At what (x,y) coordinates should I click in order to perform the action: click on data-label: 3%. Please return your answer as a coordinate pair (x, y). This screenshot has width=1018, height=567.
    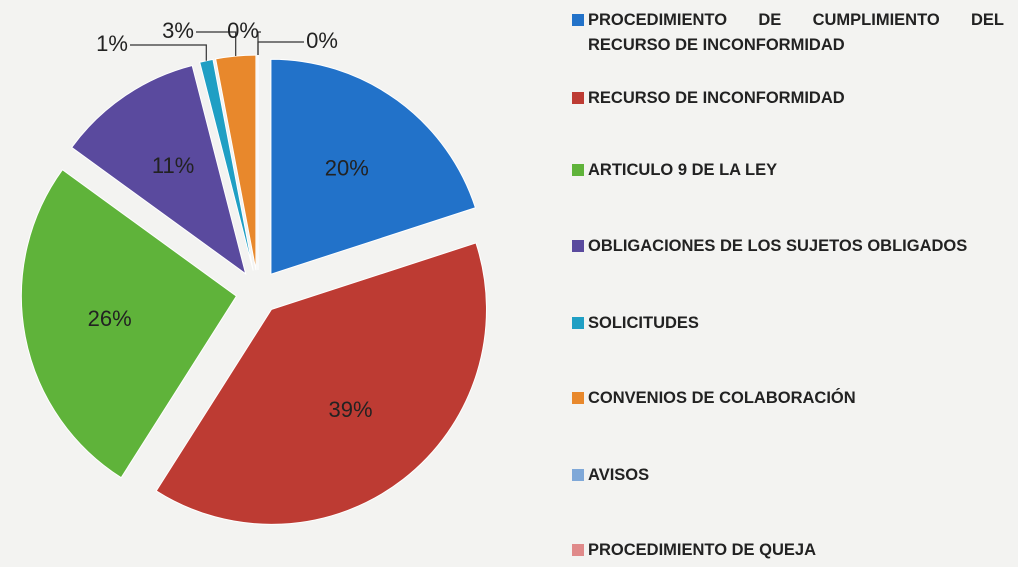
    Looking at the image, I should click on (178, 30).